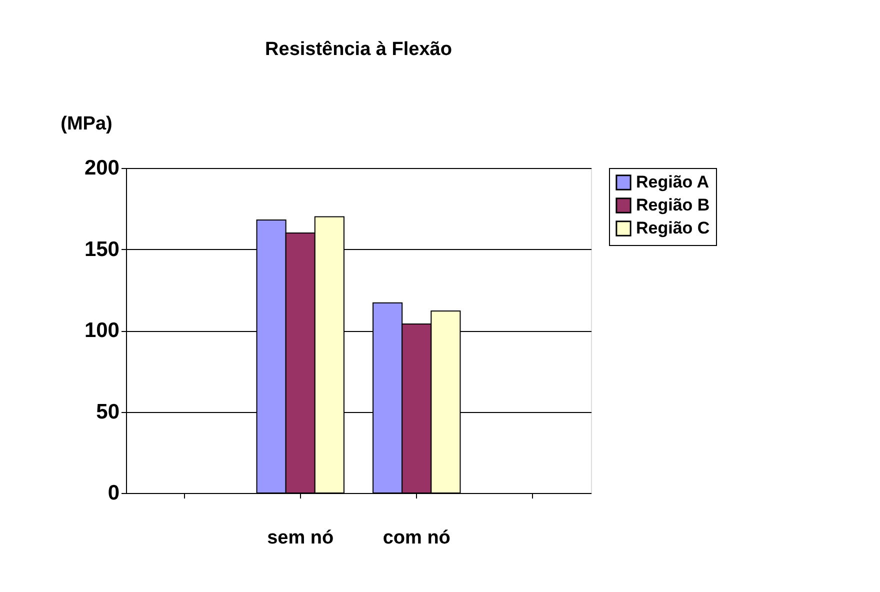 The image size is (880, 592). Describe the element at coordinates (108, 412) in the screenshot. I see `y-tick-label: 50` at that location.